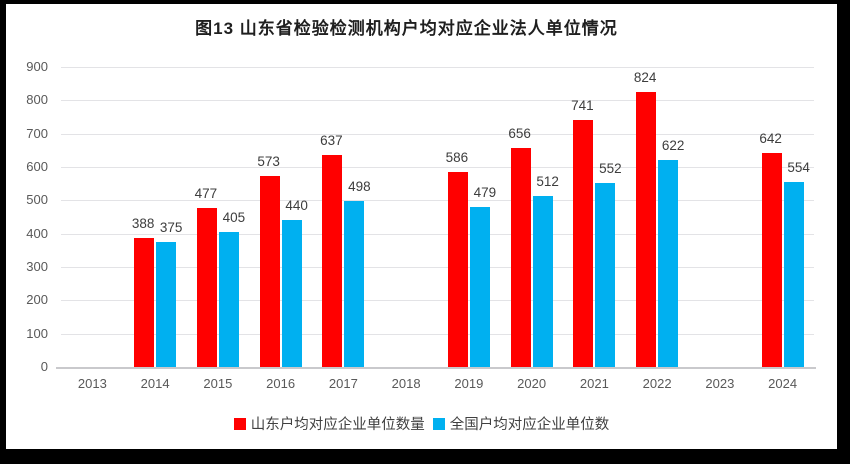  I want to click on value-label: 479, so click(485, 193).